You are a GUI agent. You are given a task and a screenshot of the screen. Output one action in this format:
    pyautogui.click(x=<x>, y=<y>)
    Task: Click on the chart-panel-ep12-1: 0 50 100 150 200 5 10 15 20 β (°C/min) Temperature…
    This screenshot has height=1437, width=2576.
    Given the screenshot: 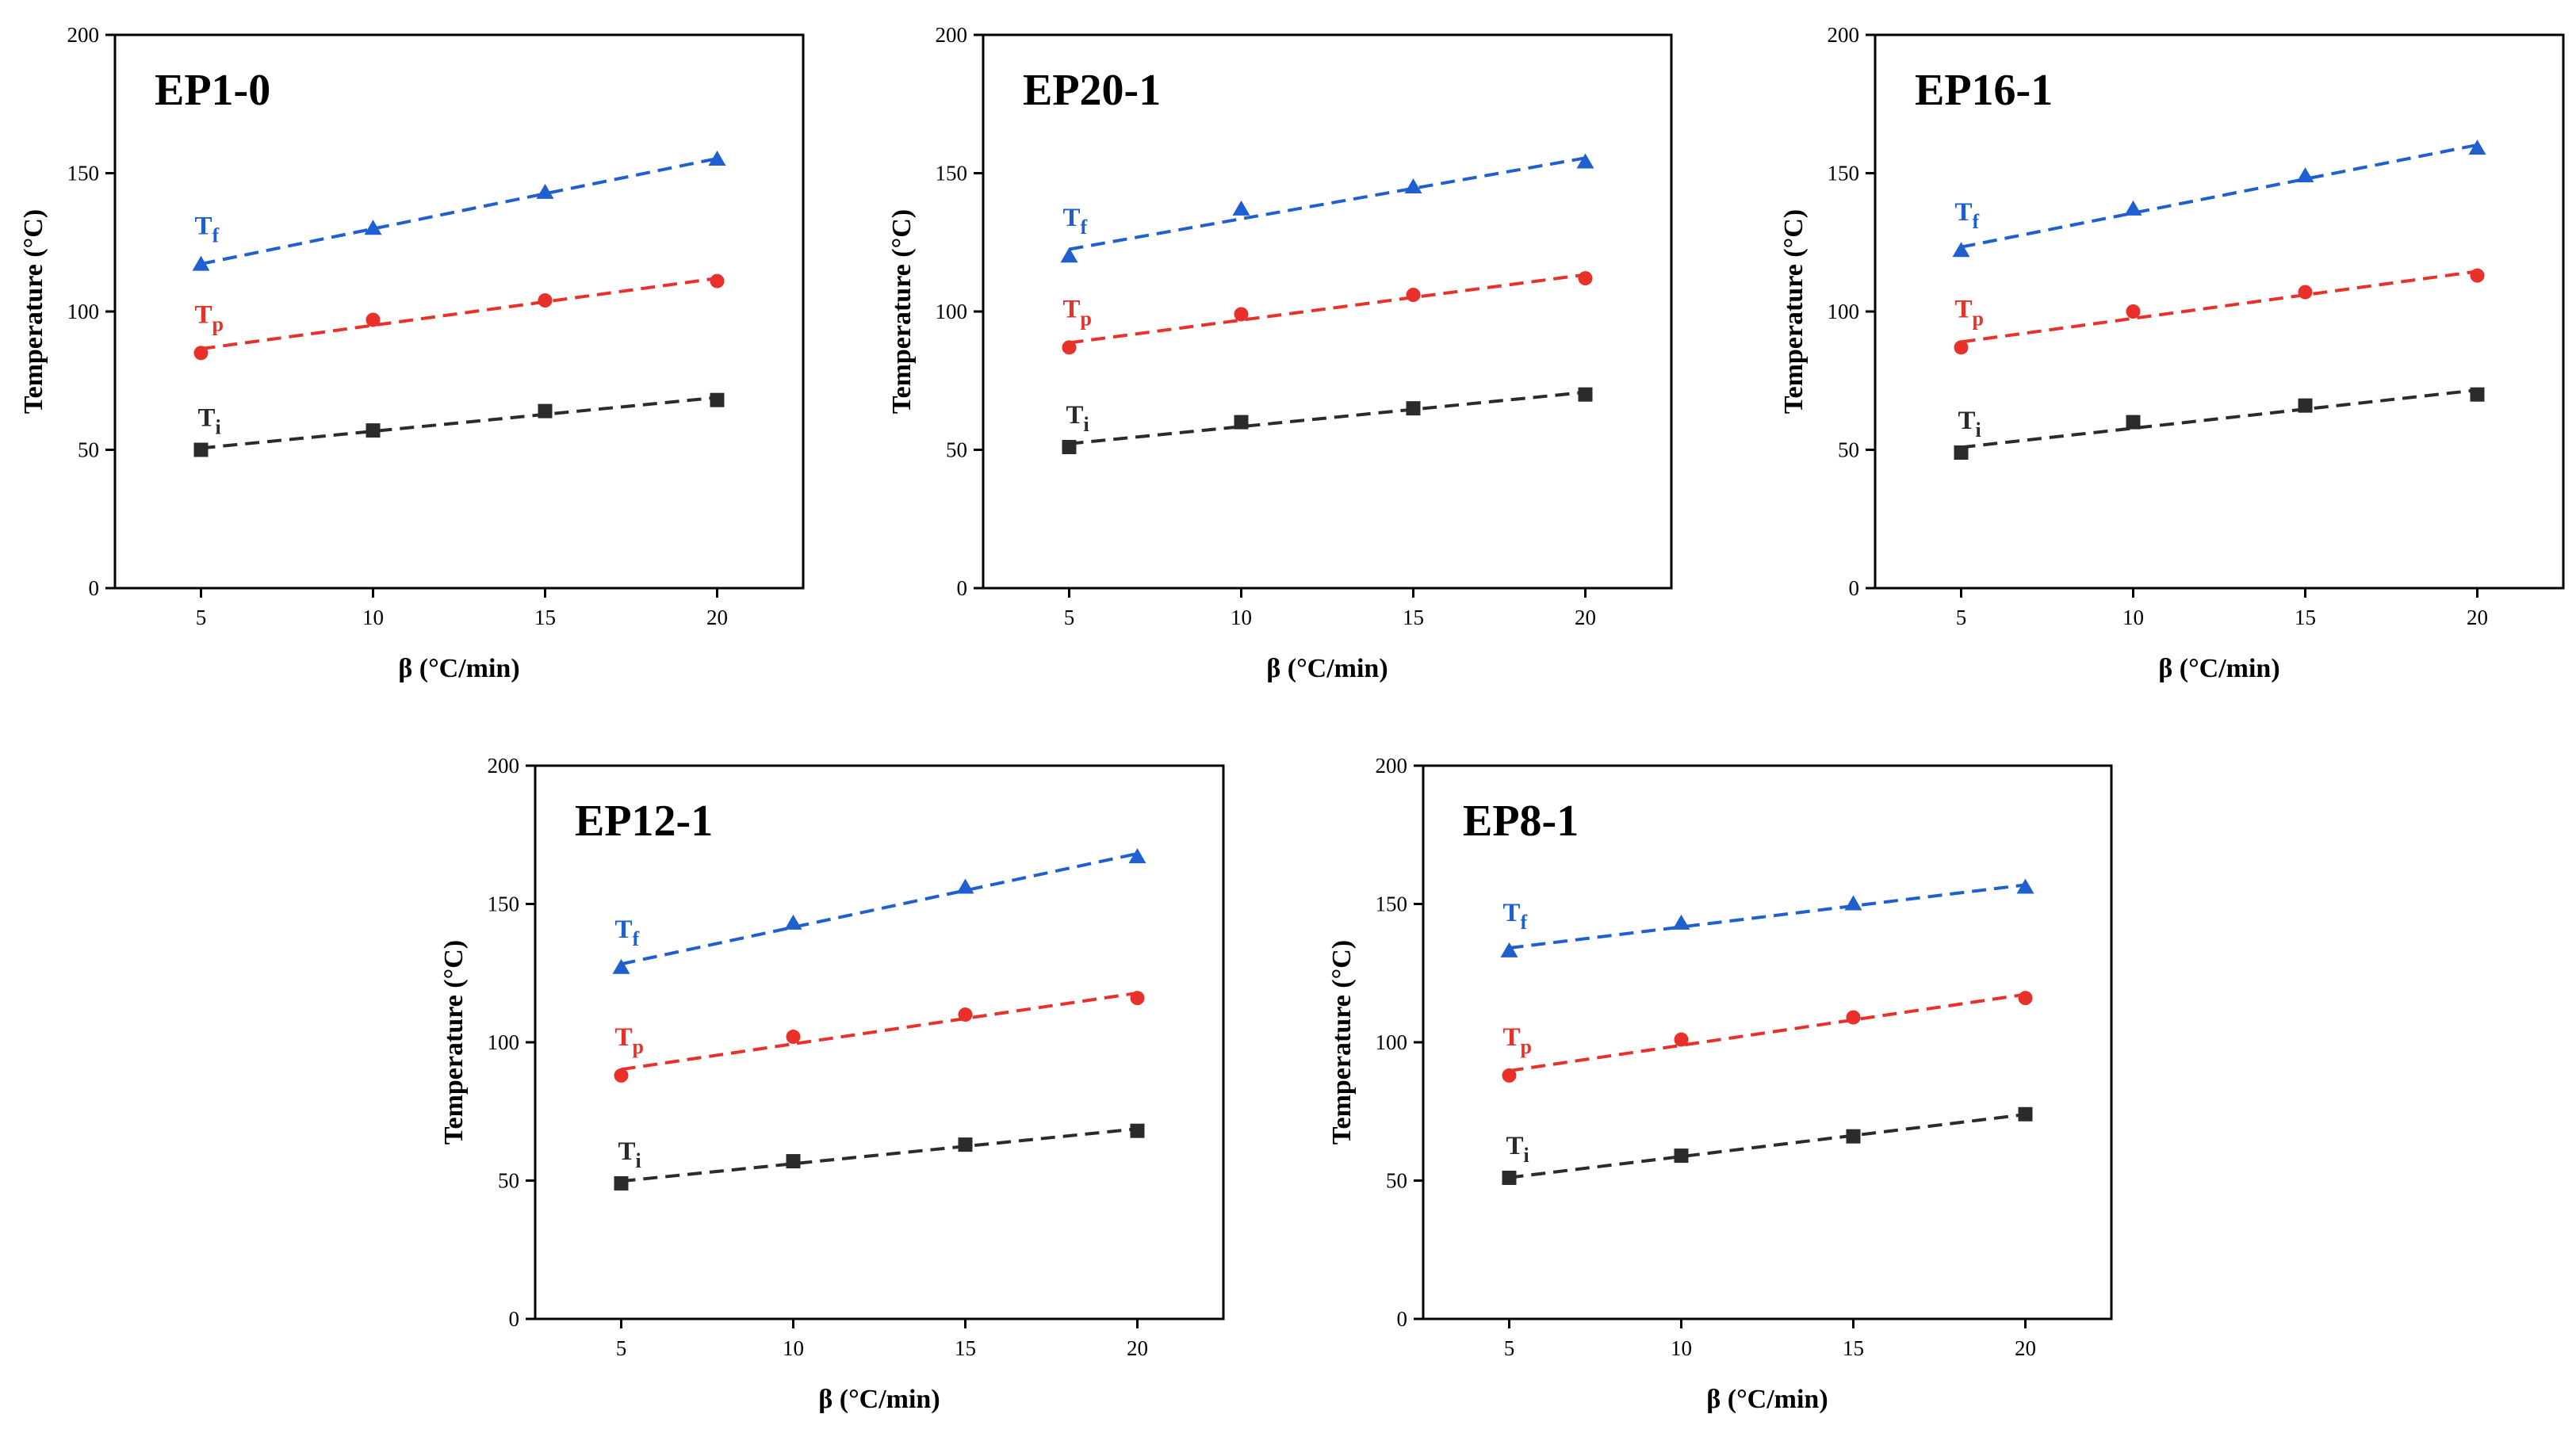 What is the action you would take?
    pyautogui.click(x=832, y=1084)
    